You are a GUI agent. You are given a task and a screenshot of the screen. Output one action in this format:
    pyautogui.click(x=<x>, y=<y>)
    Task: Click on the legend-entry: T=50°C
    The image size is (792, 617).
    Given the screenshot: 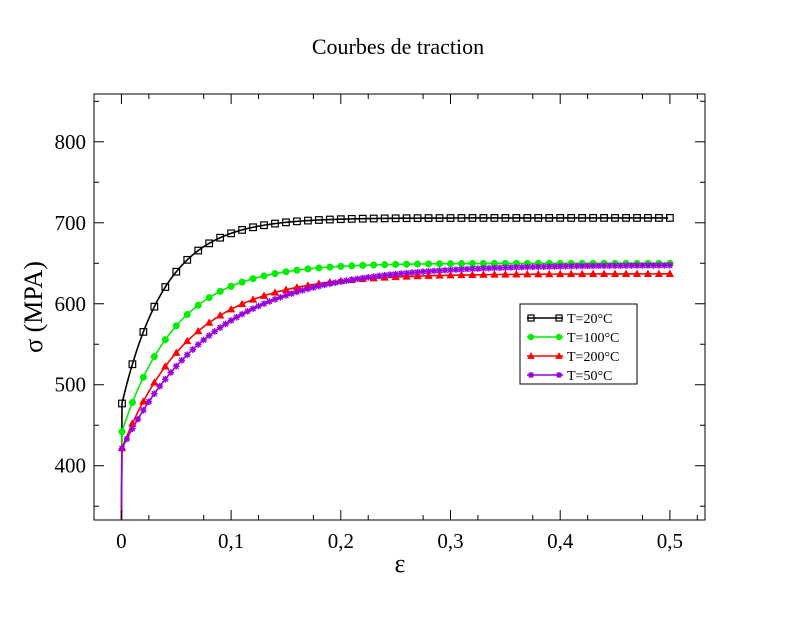 What is the action you would take?
    pyautogui.click(x=569, y=376)
    